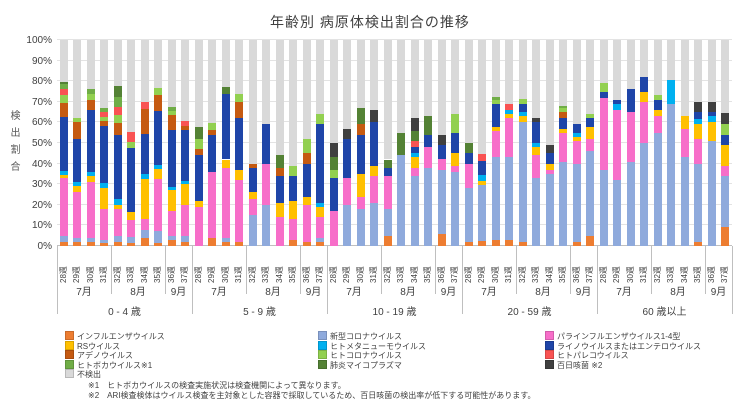 The width and height of the screenshot is (740, 413). I want to click on legend-item-hcov: ヒトコロナウイルス, so click(360, 355).